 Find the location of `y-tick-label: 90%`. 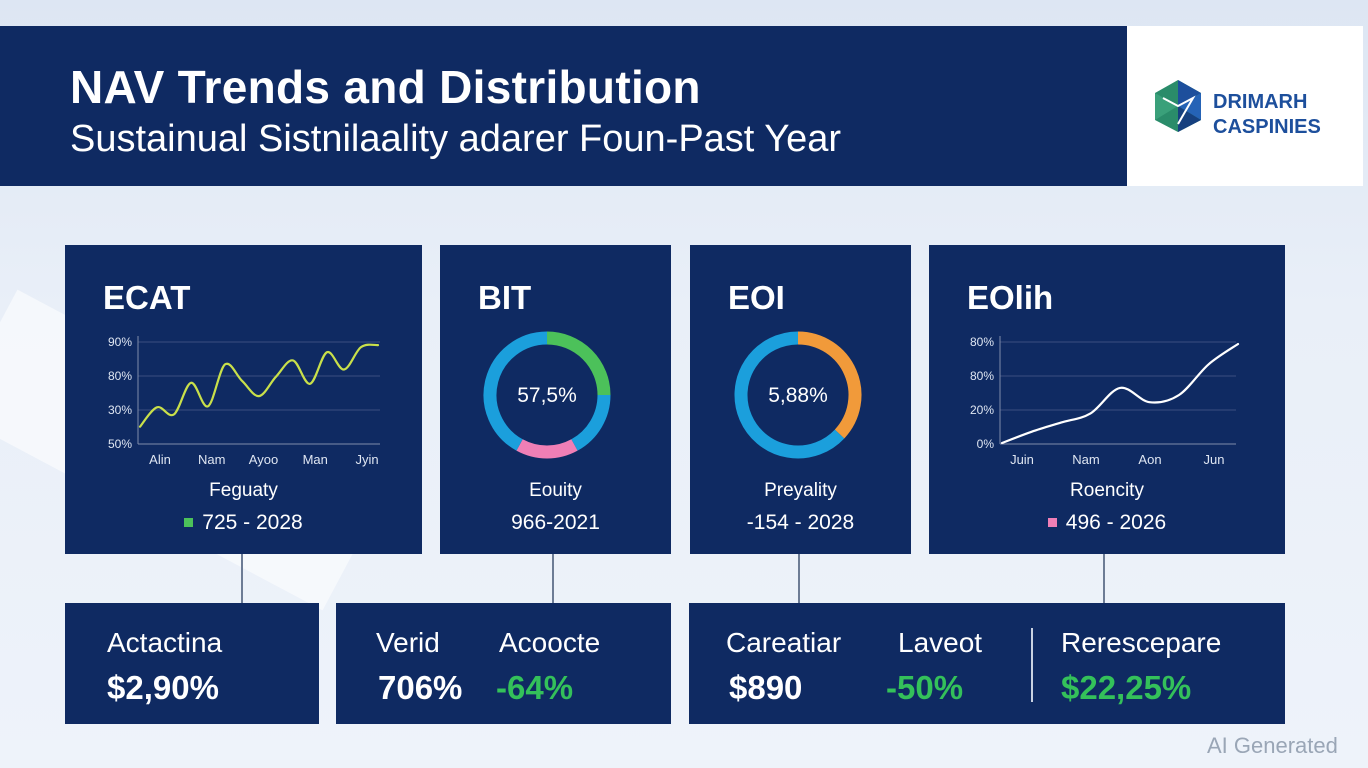

y-tick-label: 90% is located at coordinates (120, 342).